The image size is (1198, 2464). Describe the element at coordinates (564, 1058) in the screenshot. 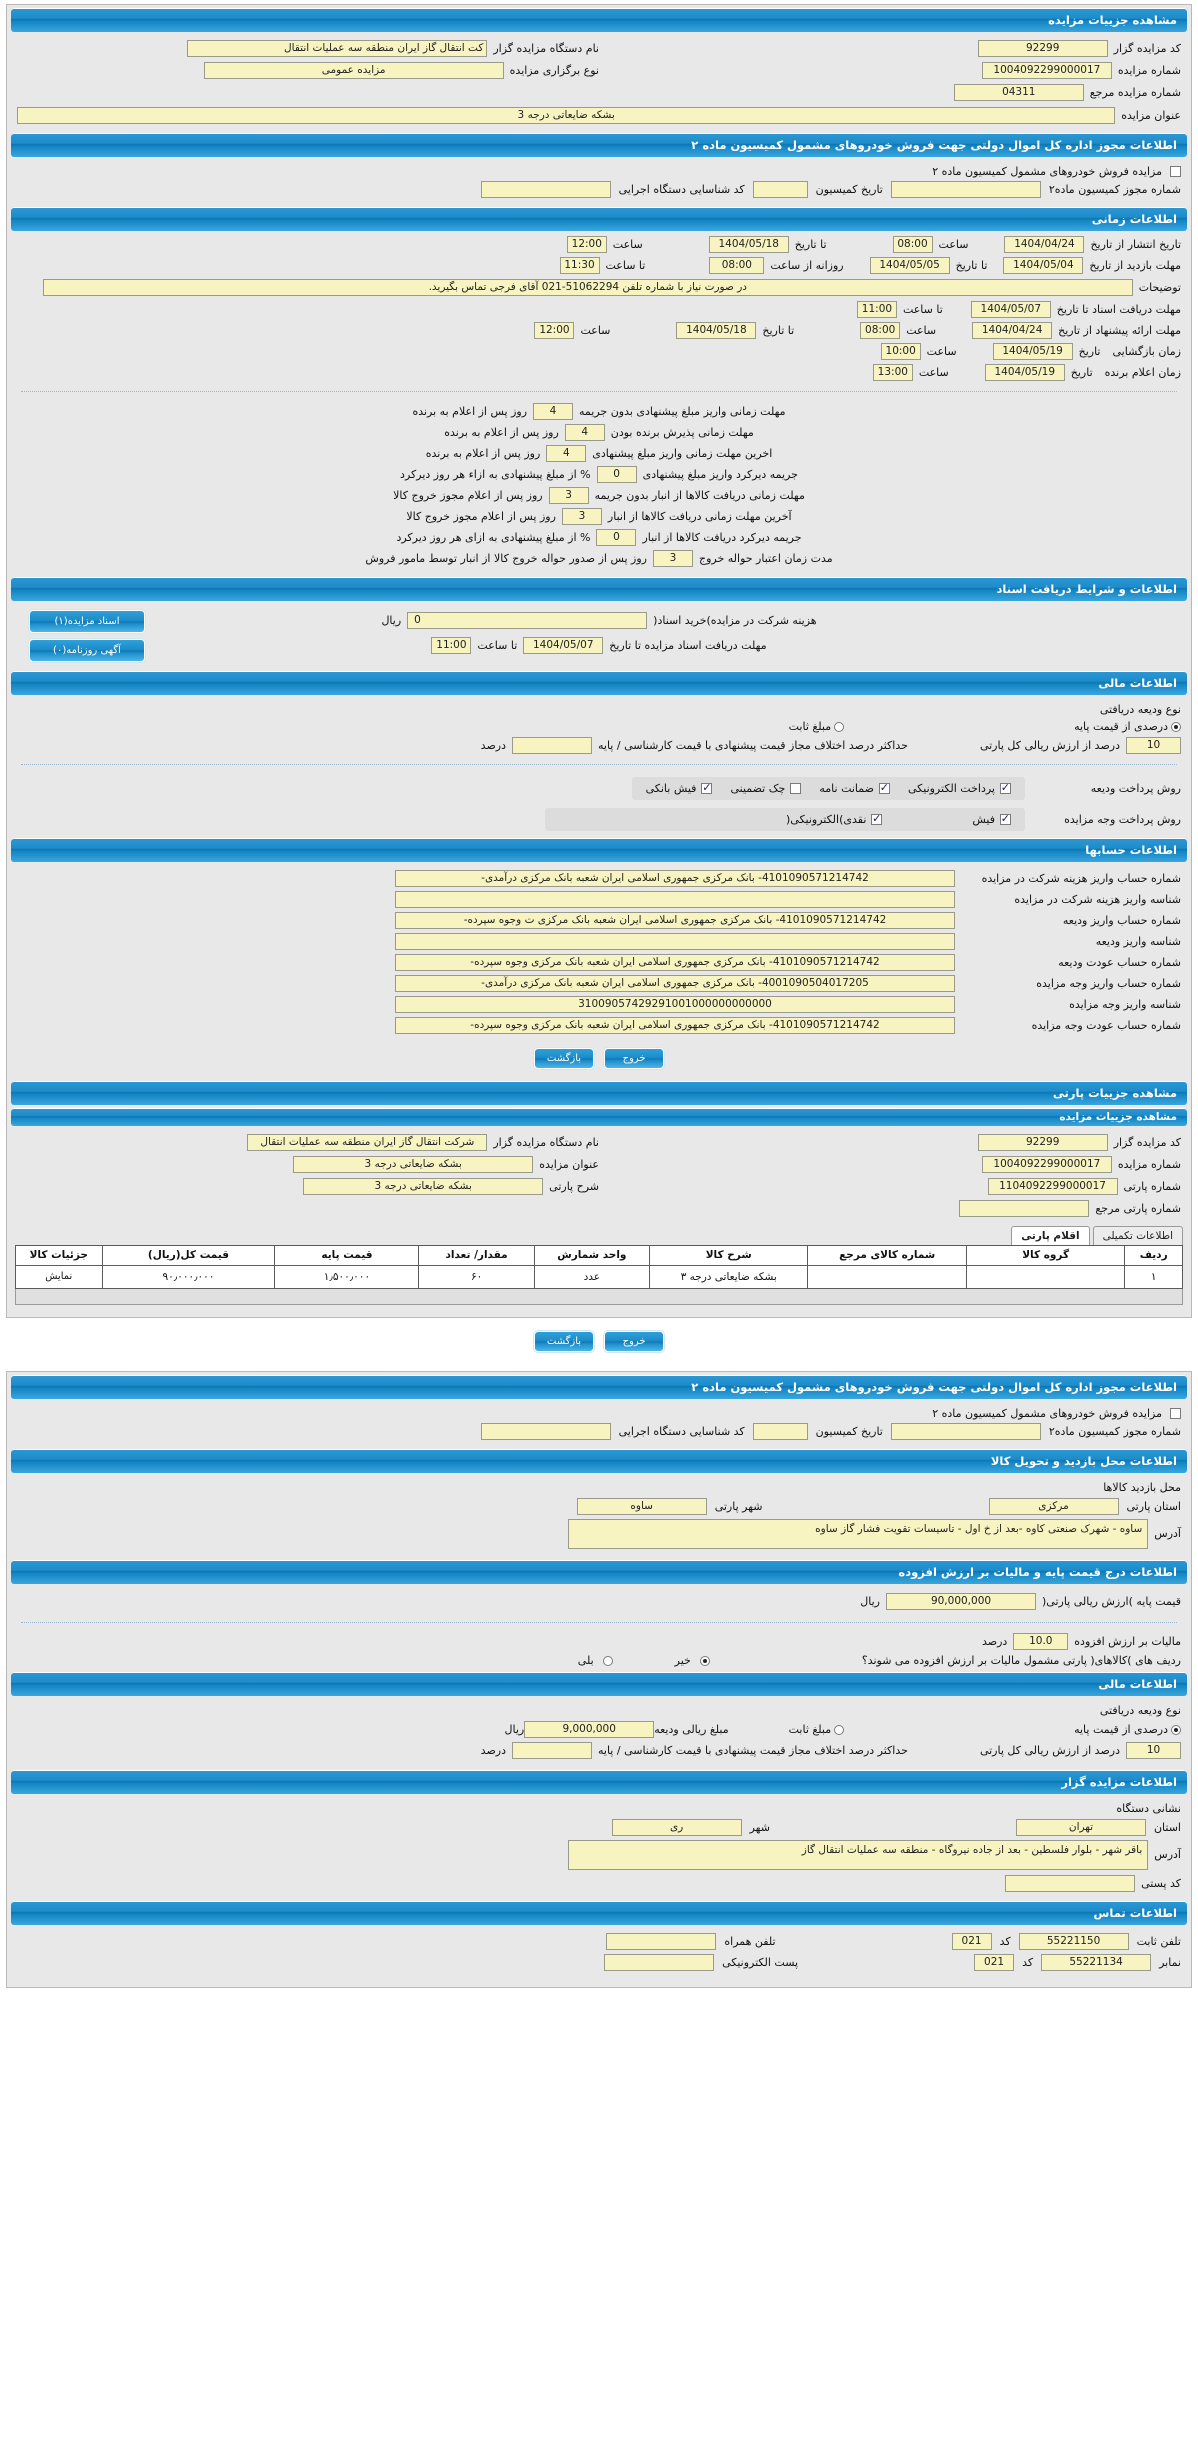

I see `back-button: بازگشت` at that location.